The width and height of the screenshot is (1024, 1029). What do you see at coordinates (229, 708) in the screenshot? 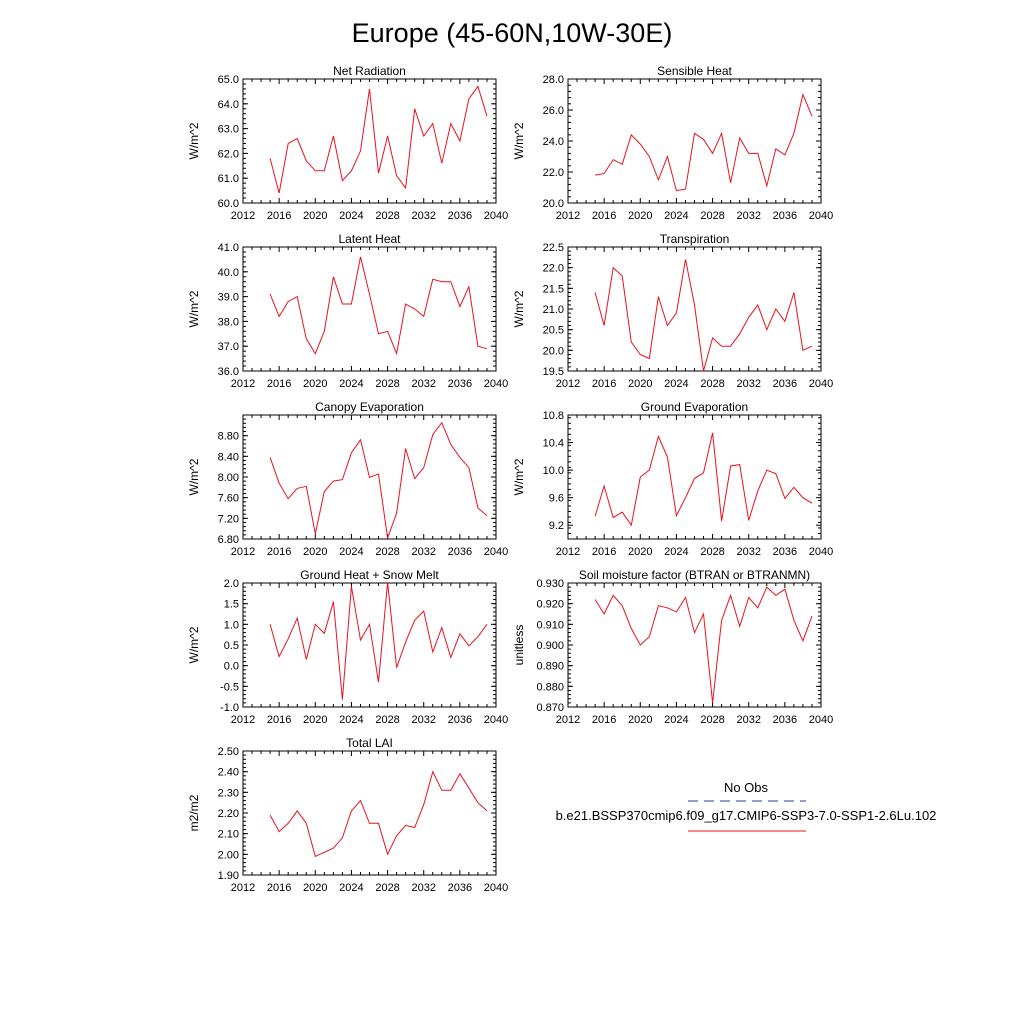
I see `ground-heat-snow-melt-ytick-label: -1.0` at bounding box center [229, 708].